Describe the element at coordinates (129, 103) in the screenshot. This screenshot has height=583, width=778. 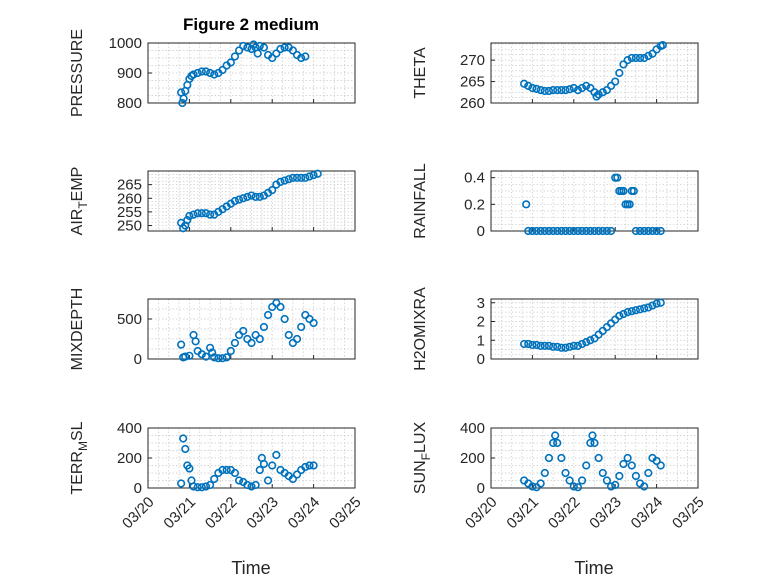
I see `y-tick-label: 800` at that location.